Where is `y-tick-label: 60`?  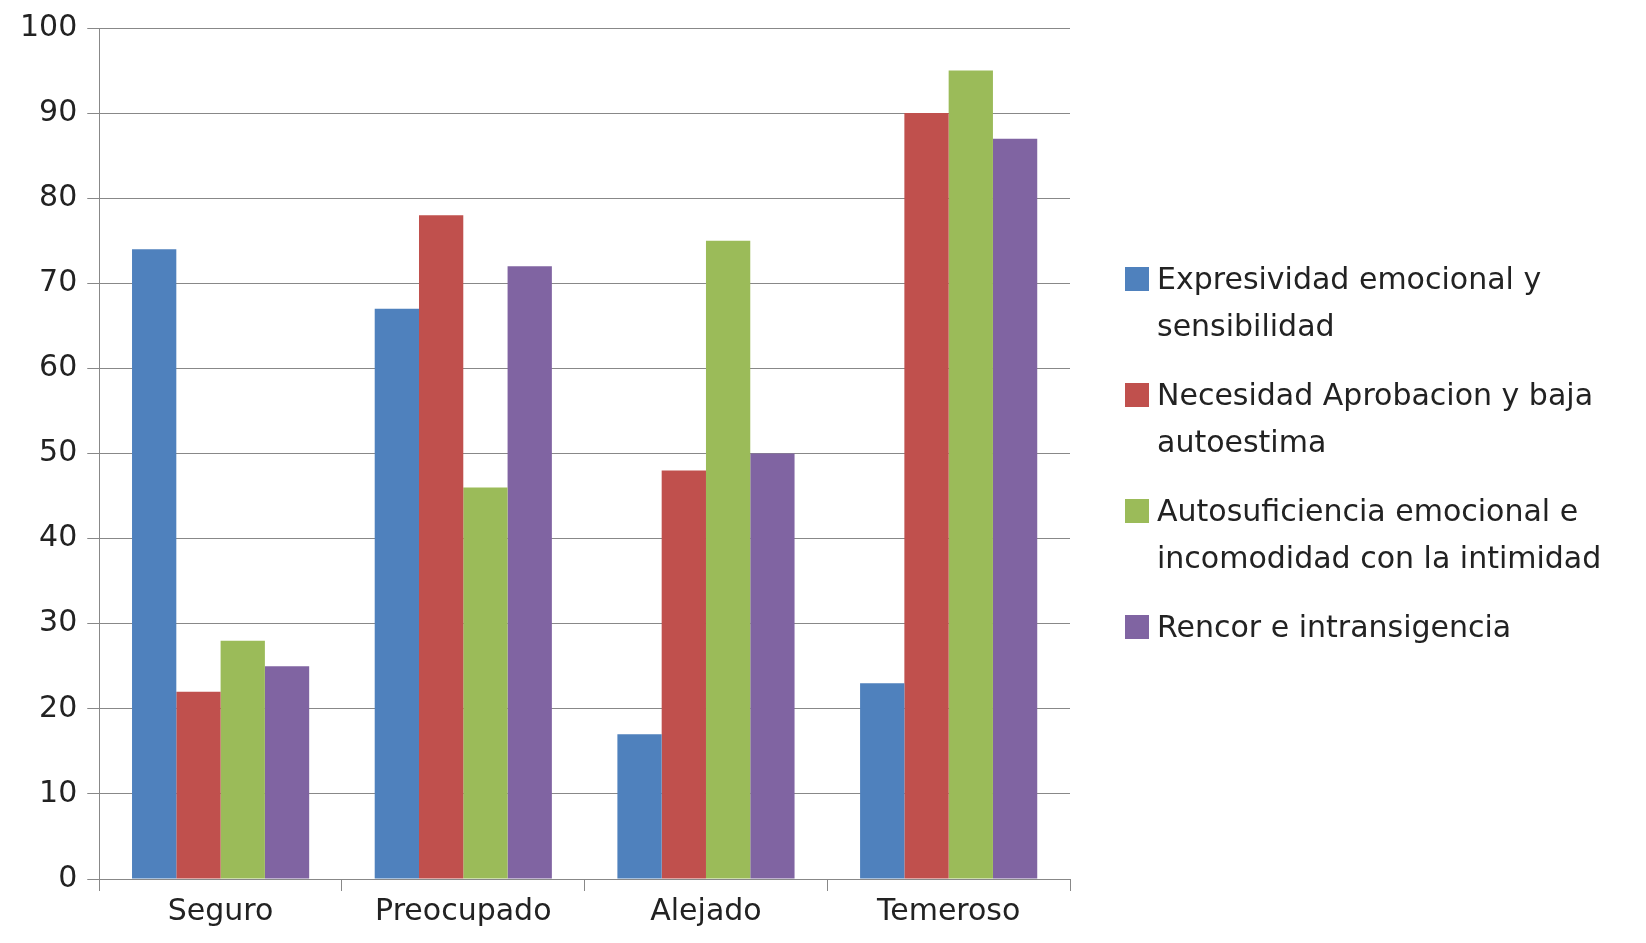
y-tick-label: 60 is located at coordinates (58, 366).